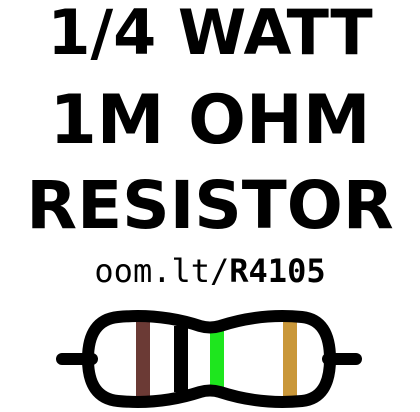  What do you see at coordinates (162, 271) in the screenshot?
I see `url-prefix: oom.lt/` at bounding box center [162, 271].